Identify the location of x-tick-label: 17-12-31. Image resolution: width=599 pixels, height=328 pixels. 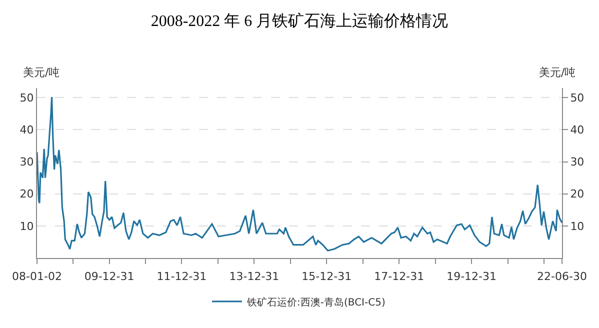
(399, 277).